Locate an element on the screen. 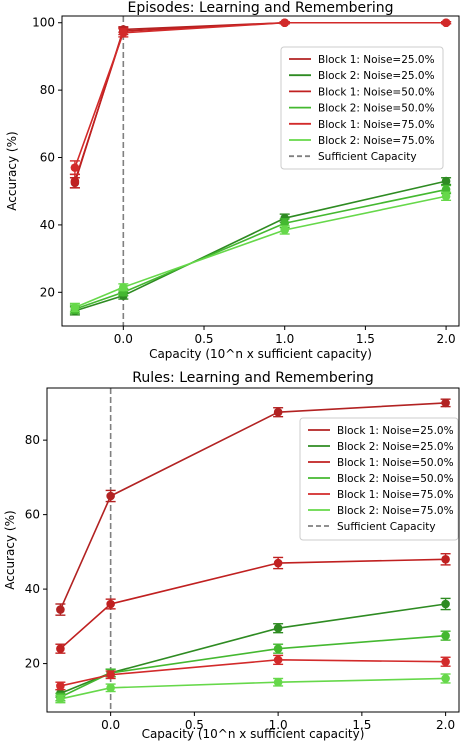  y-tick-label: 100 is located at coordinates (43, 23).